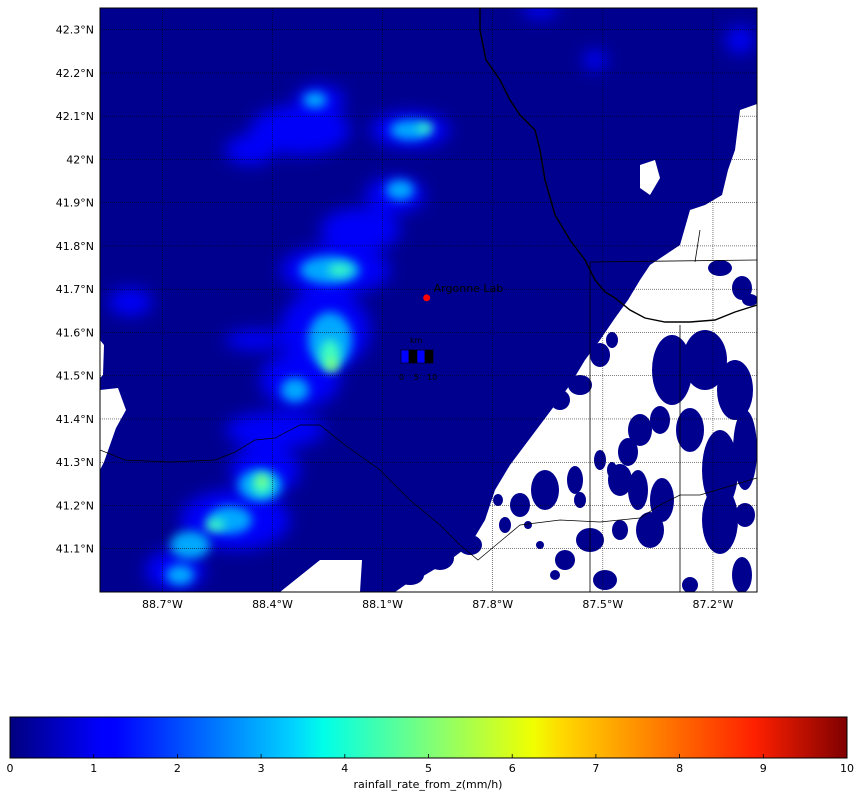 Image resolution: width=859 pixels, height=797 pixels. I want to click on lon-tick-label: 87.8°W, so click(492, 604).